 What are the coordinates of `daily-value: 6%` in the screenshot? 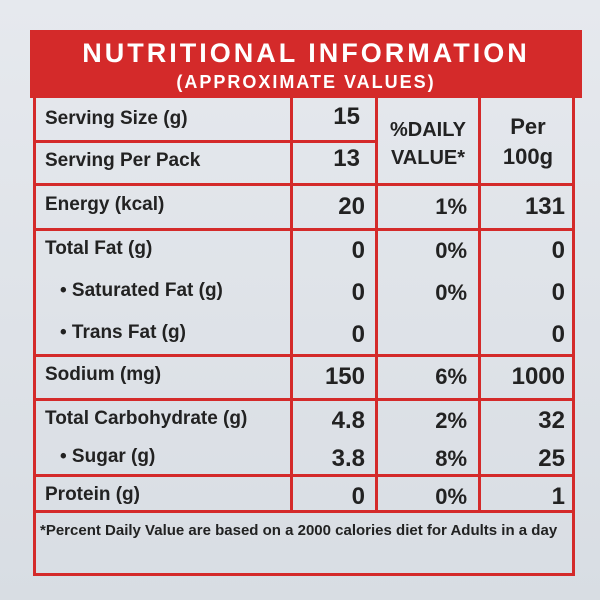 It's located at (451, 376).